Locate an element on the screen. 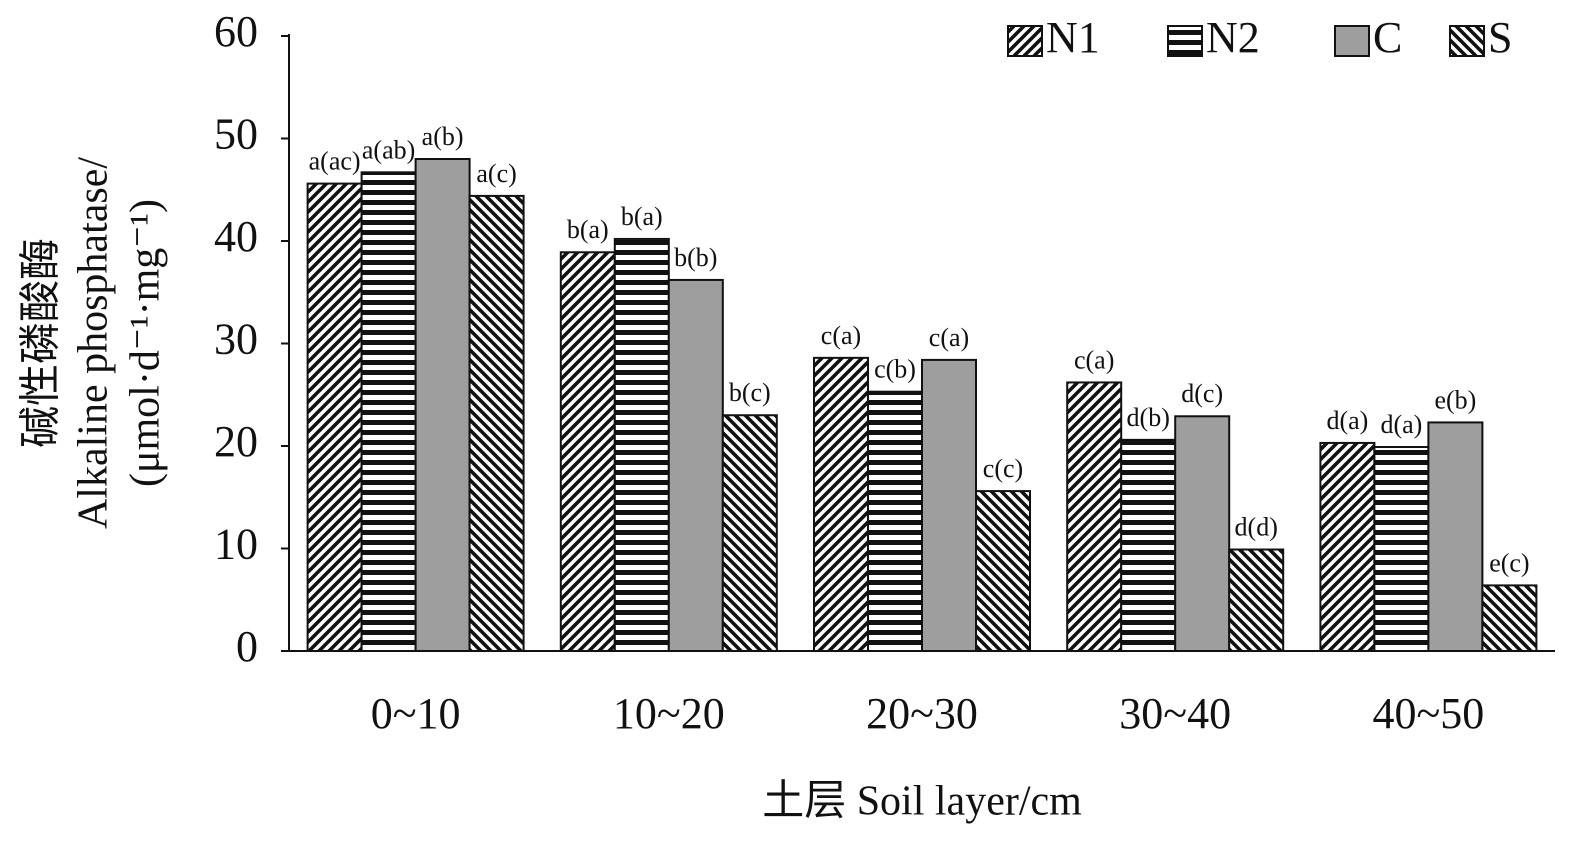 This screenshot has width=1575, height=848. bar-annotation: b(b) is located at coordinates (695, 257).